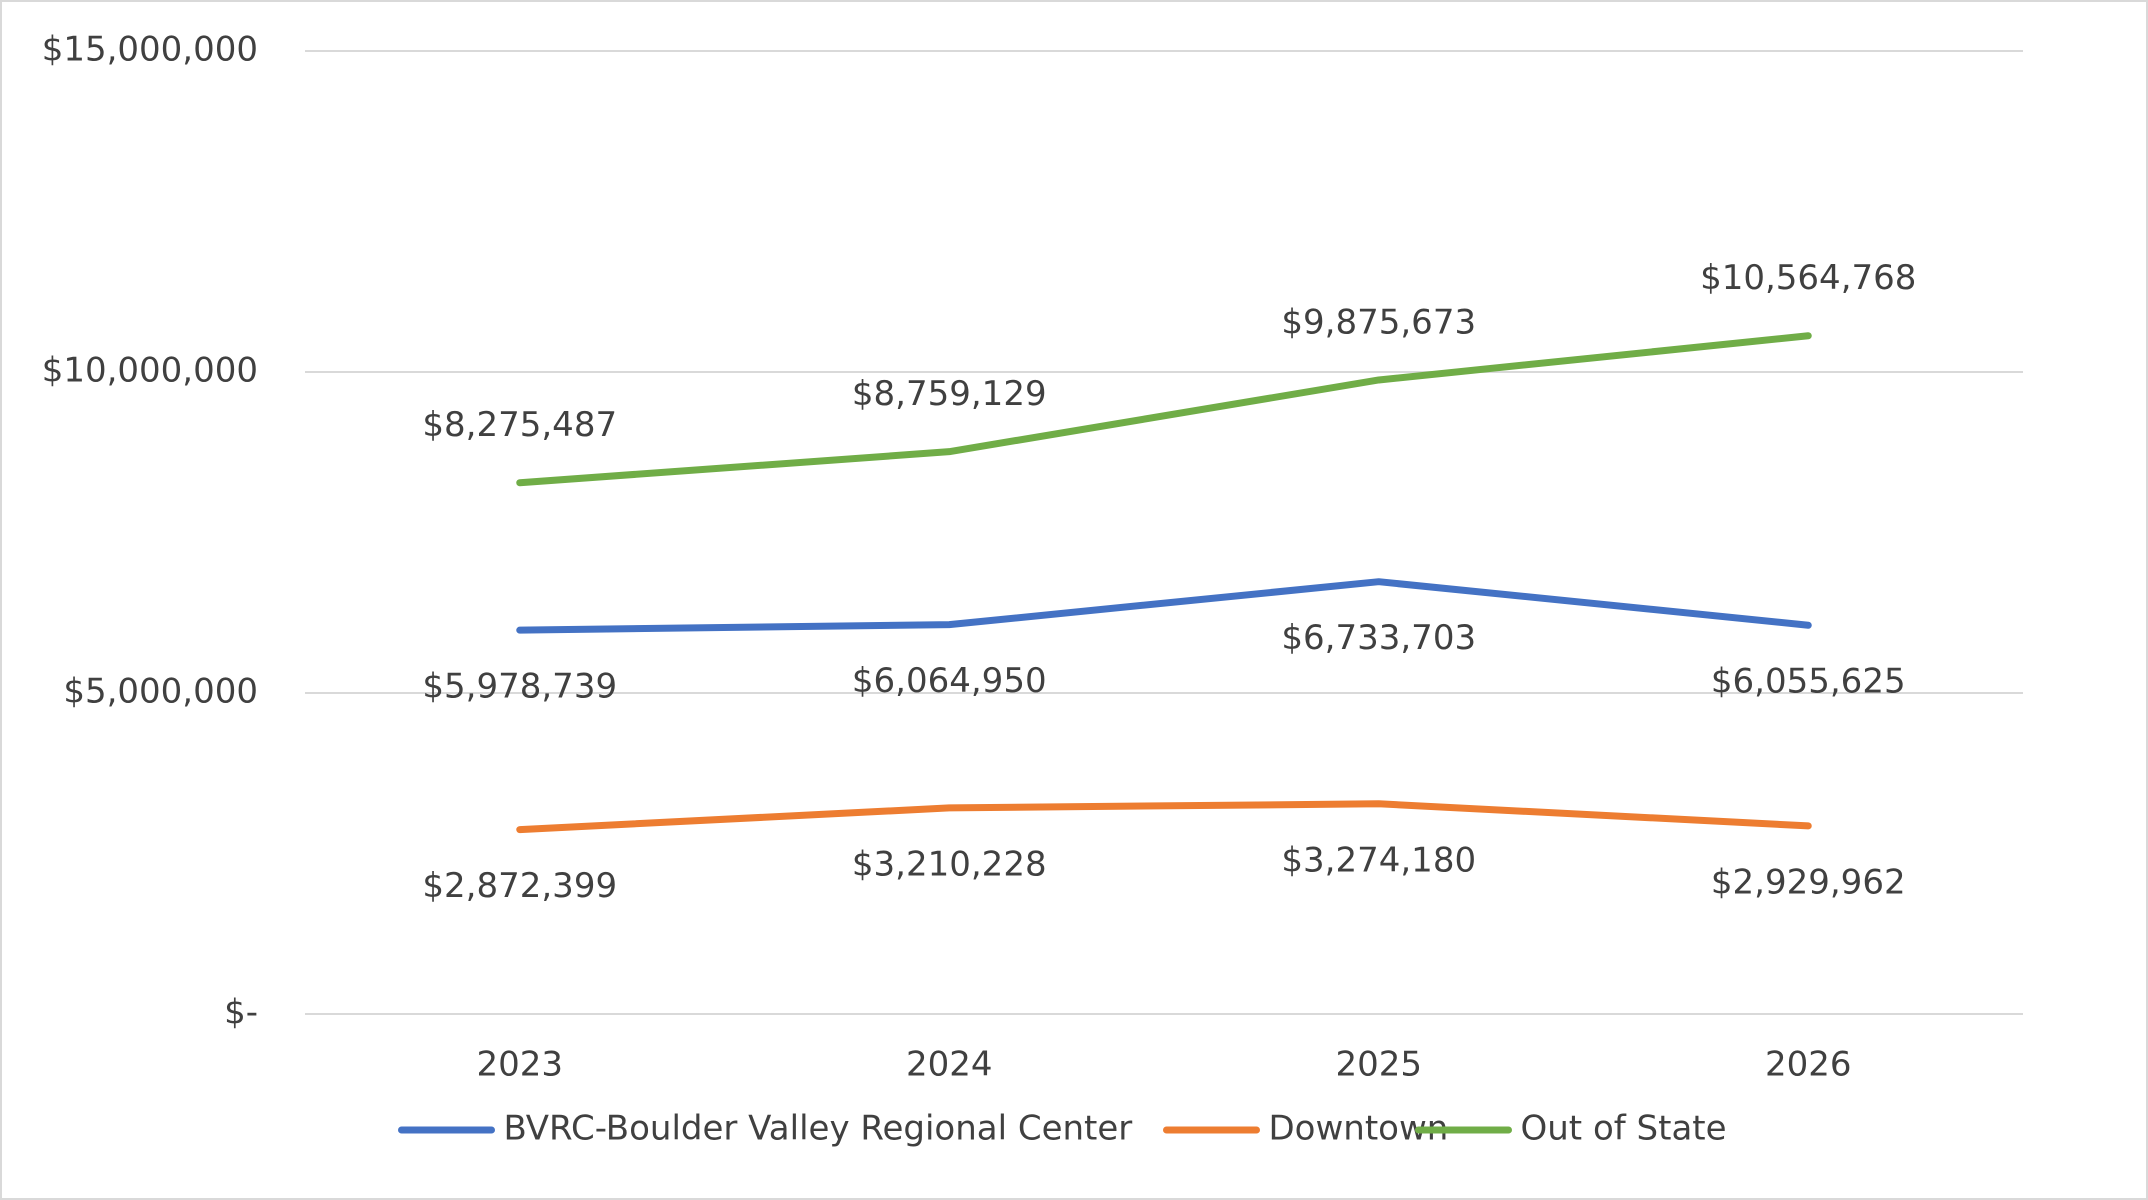 The width and height of the screenshot is (2148, 1200). What do you see at coordinates (1378, 322) in the screenshot?
I see `data-label: $9,875,673` at bounding box center [1378, 322].